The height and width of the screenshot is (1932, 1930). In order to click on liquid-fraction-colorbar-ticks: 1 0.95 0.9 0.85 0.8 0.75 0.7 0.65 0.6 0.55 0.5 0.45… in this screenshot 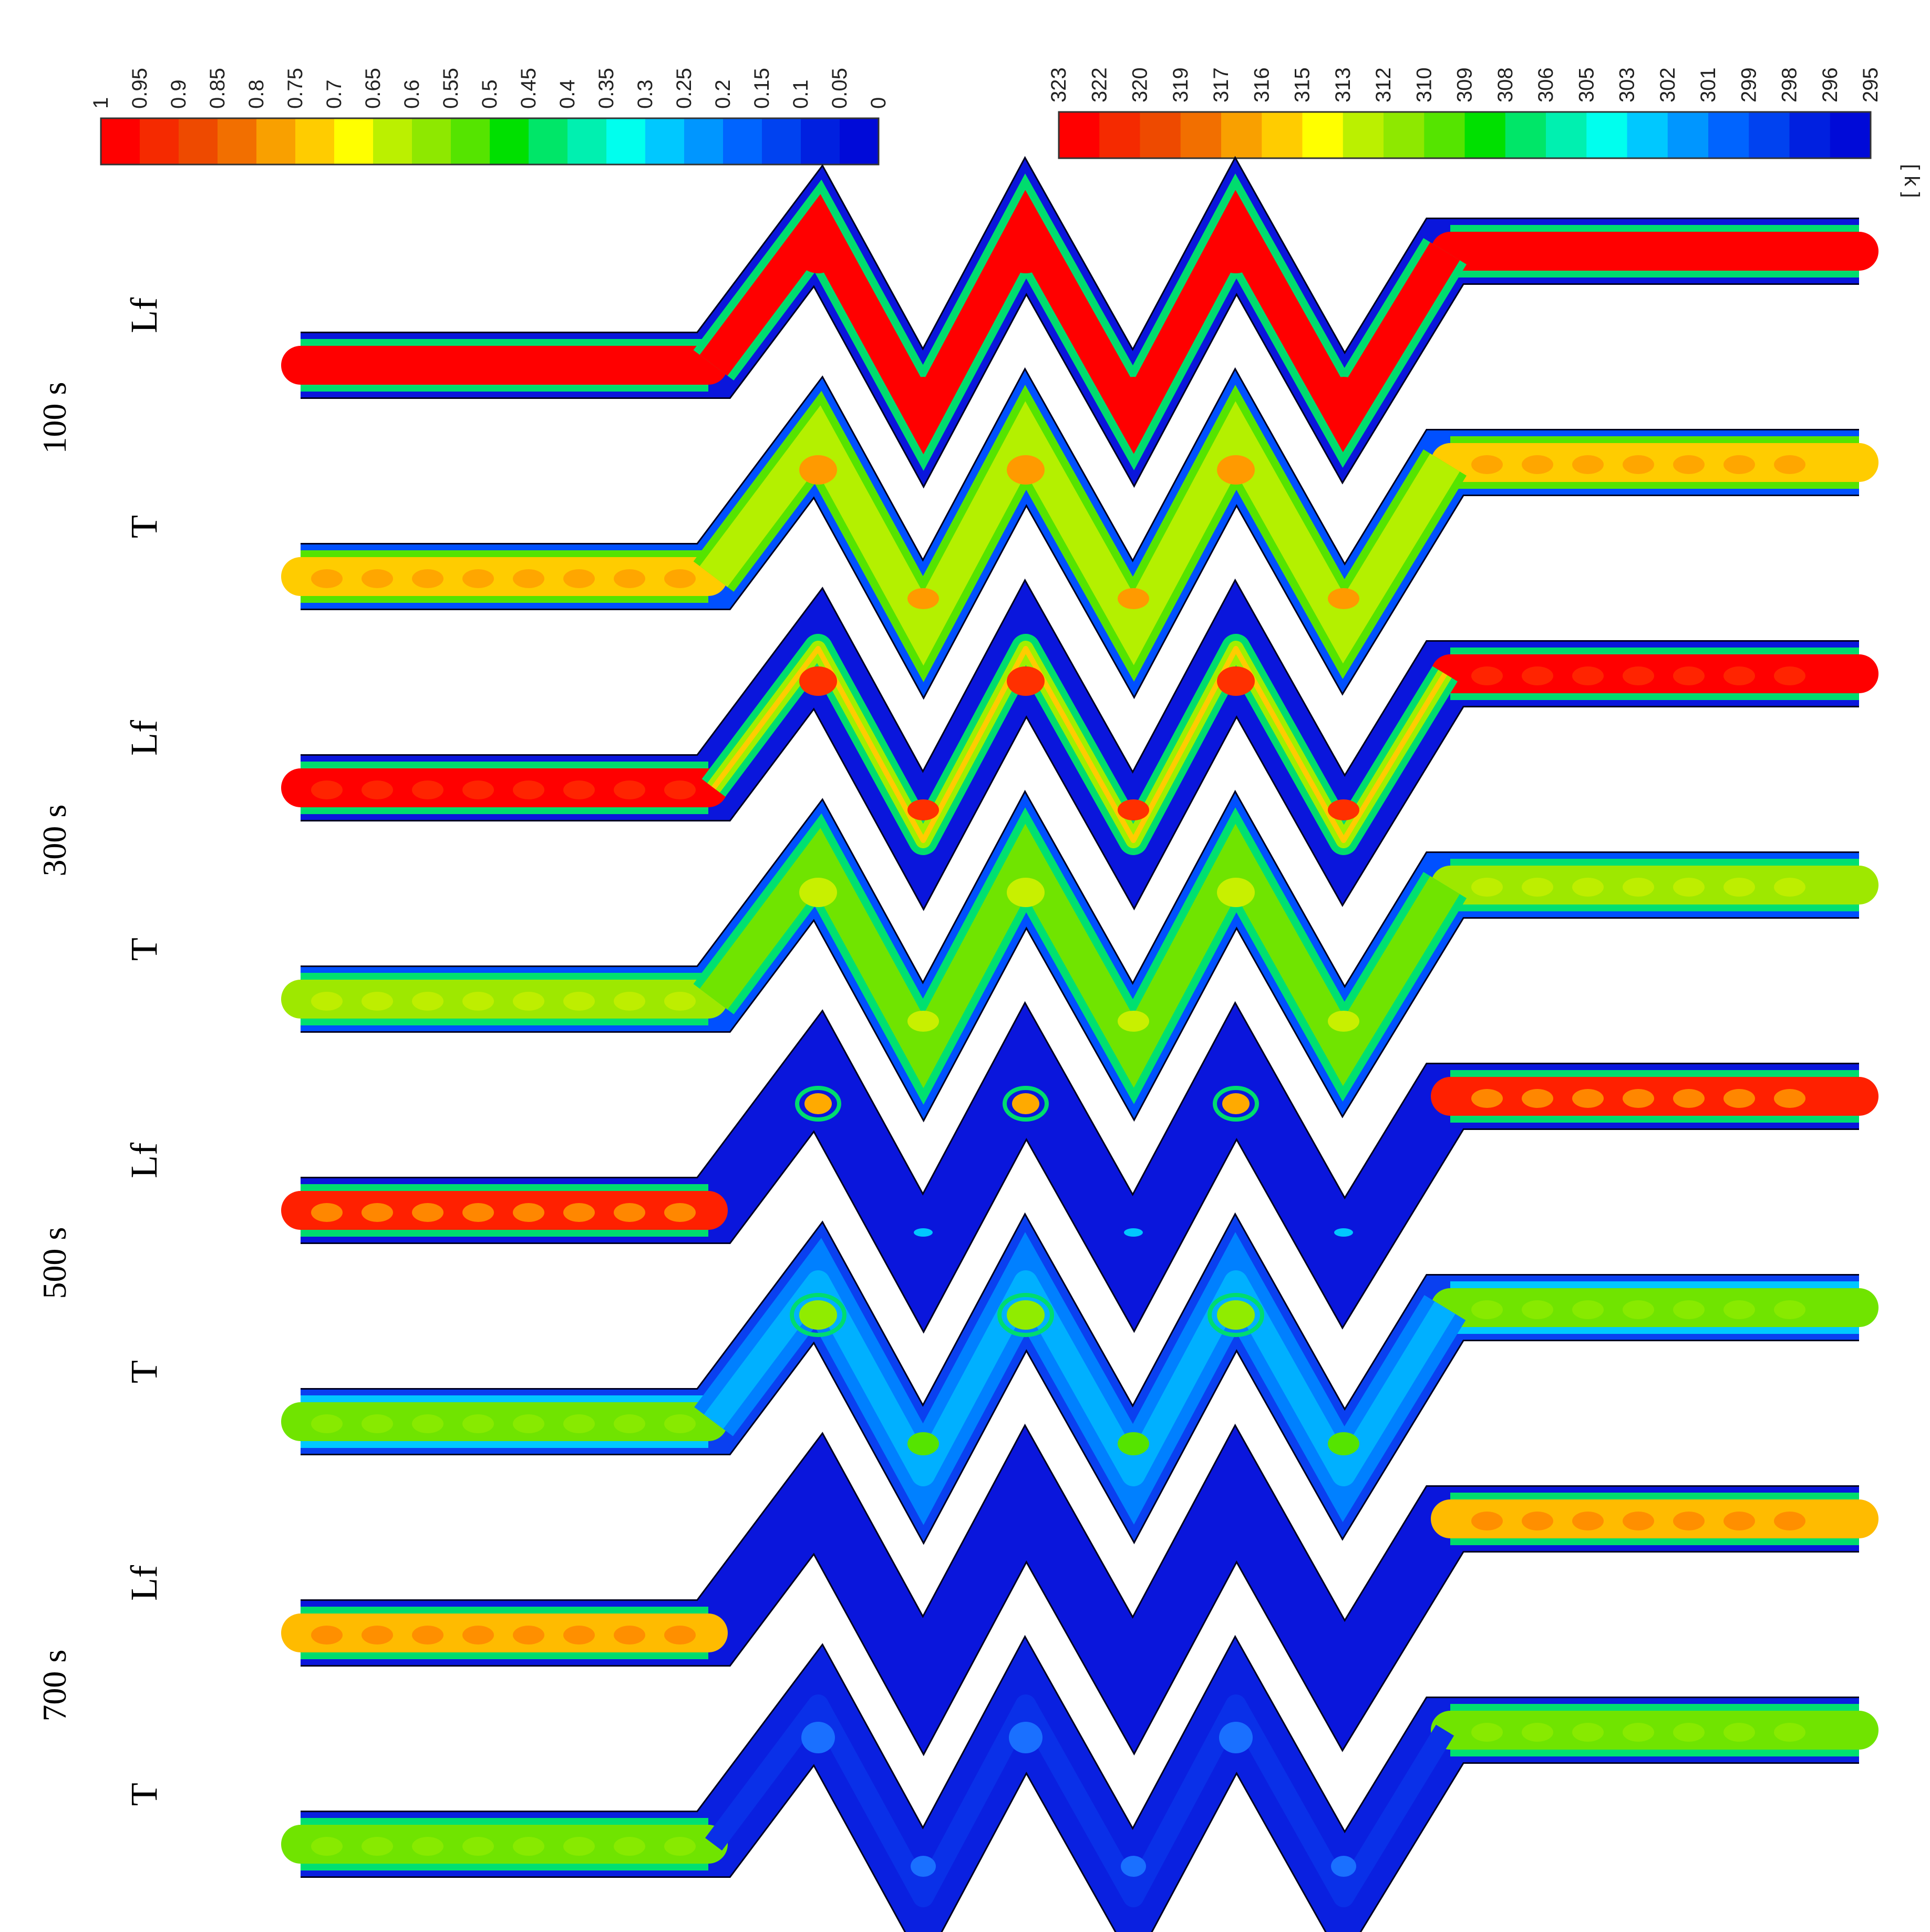, I will do `click(490, 88)`.